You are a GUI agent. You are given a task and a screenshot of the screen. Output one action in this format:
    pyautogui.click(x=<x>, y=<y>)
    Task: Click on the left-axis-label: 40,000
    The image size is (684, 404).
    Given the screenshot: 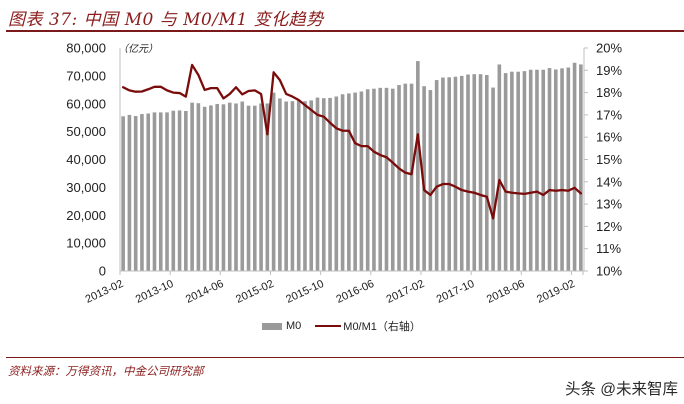 What is the action you would take?
    pyautogui.click(x=86, y=159)
    